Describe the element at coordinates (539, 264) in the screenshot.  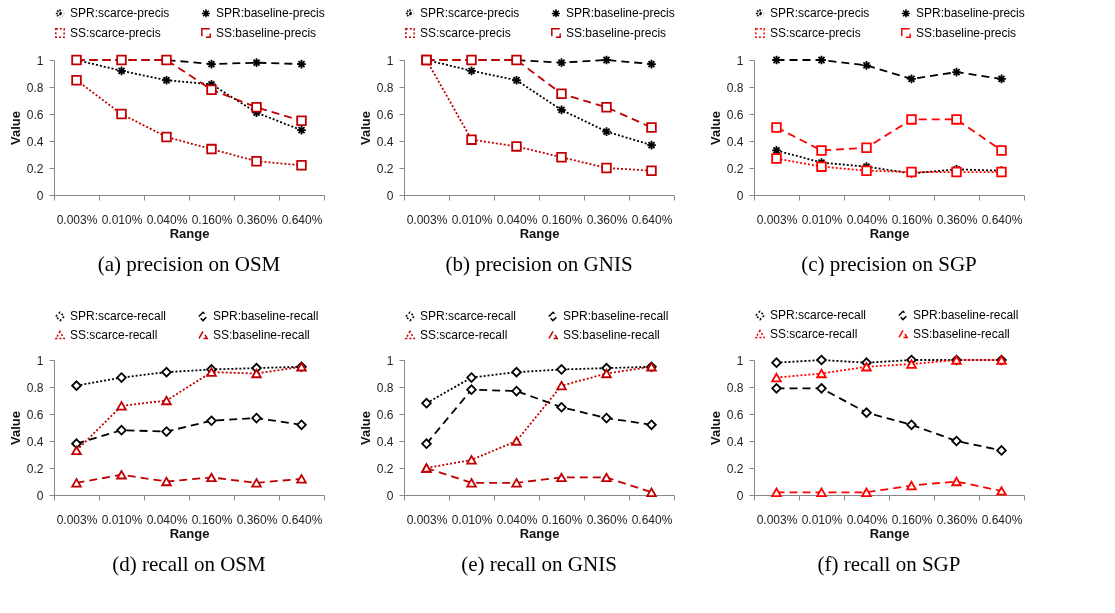
I see `text: (b) precision on GNIS` at that location.